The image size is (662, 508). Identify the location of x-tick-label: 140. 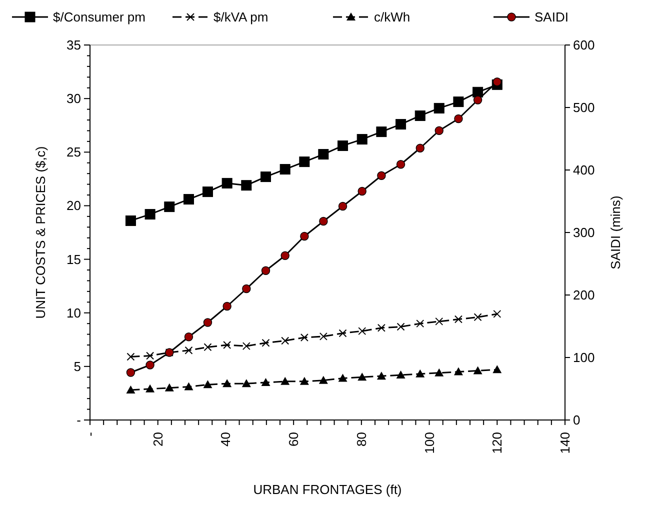
(565, 443).